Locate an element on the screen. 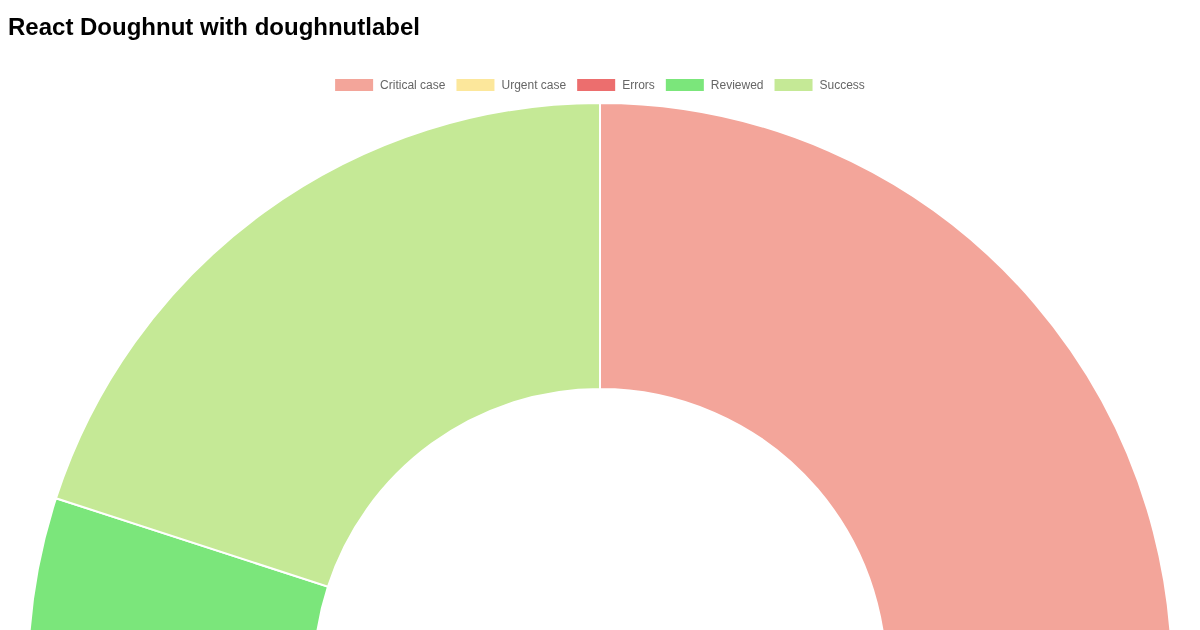 Image resolution: width=1200 pixels, height=630 pixels. legend-label: Urgent case is located at coordinates (534, 85).